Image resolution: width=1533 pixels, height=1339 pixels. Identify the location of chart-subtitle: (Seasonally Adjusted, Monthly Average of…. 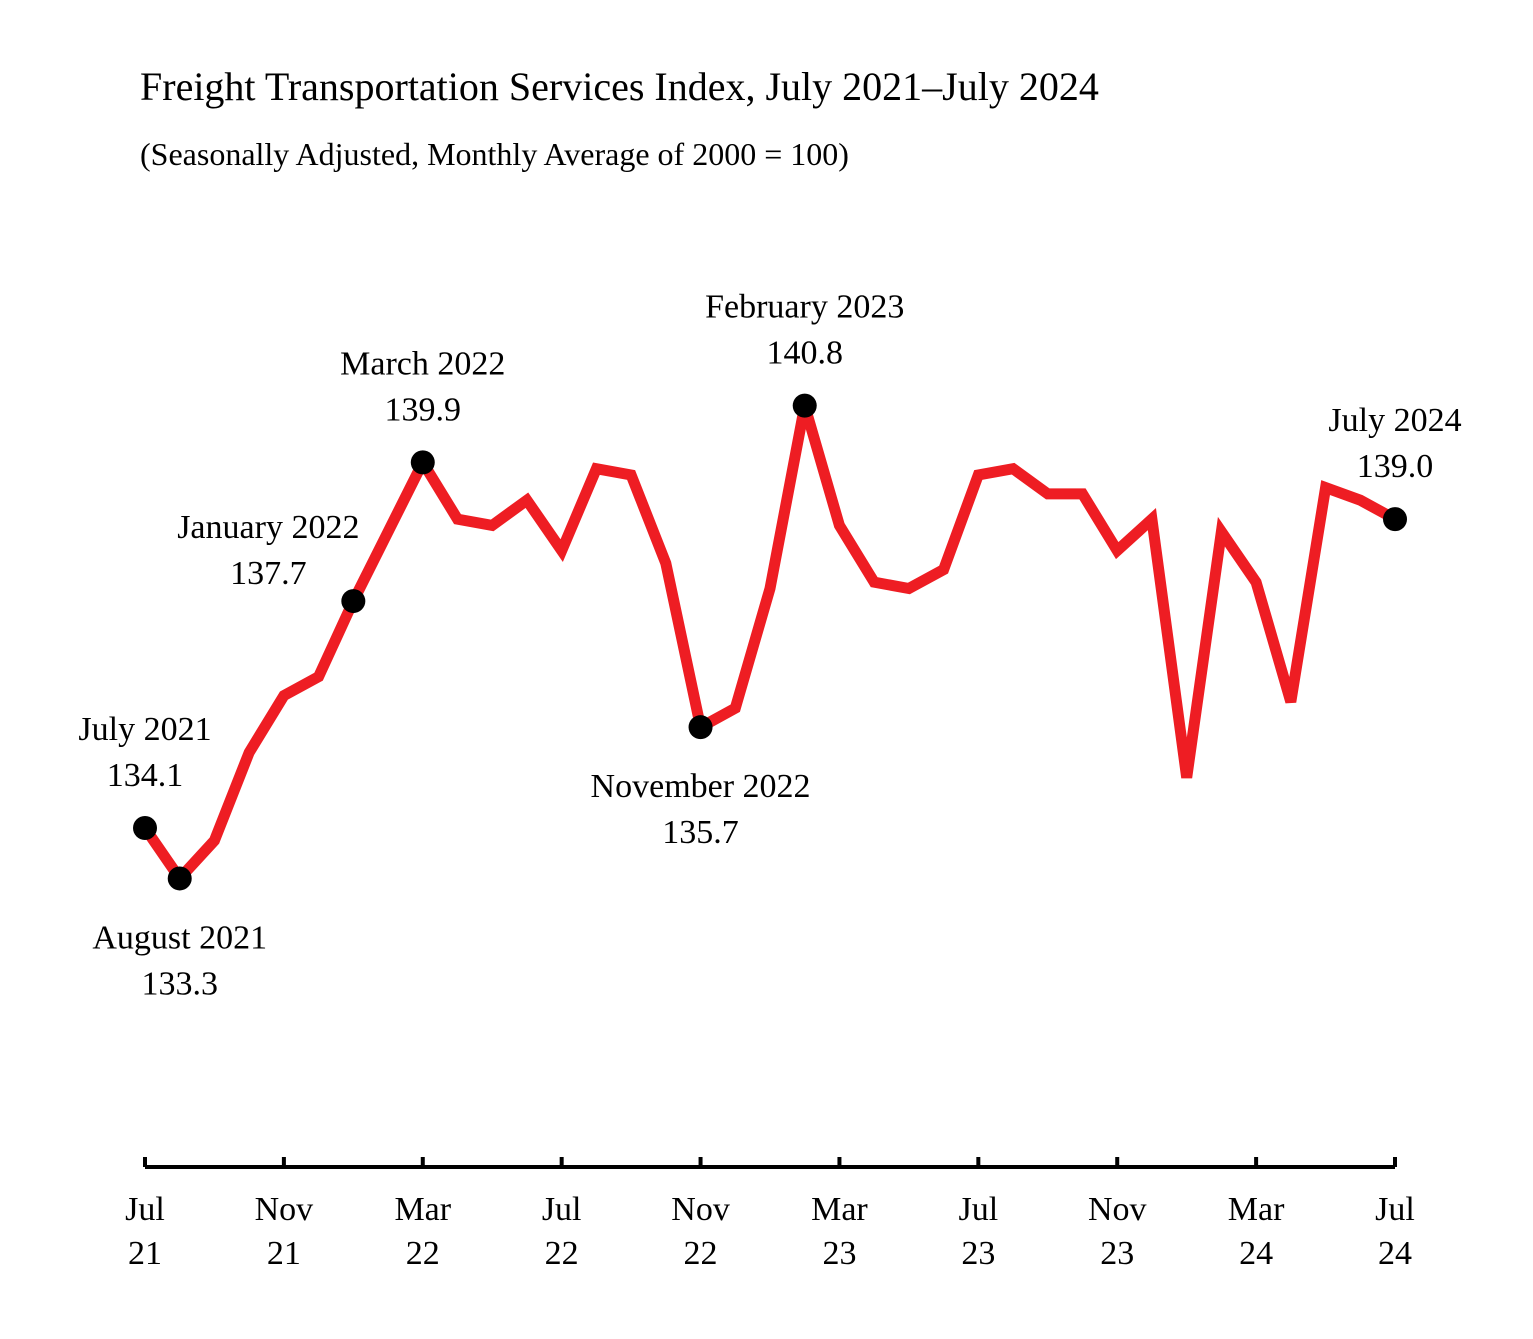
(494, 154).